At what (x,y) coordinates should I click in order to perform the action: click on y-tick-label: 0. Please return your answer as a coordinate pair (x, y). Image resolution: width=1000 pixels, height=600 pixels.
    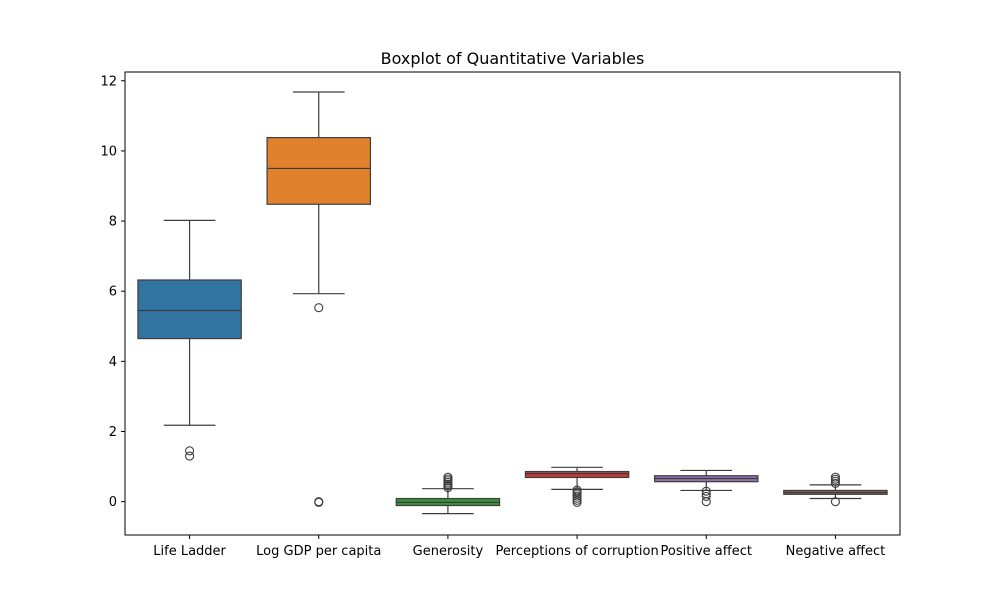
    Looking at the image, I should click on (113, 502).